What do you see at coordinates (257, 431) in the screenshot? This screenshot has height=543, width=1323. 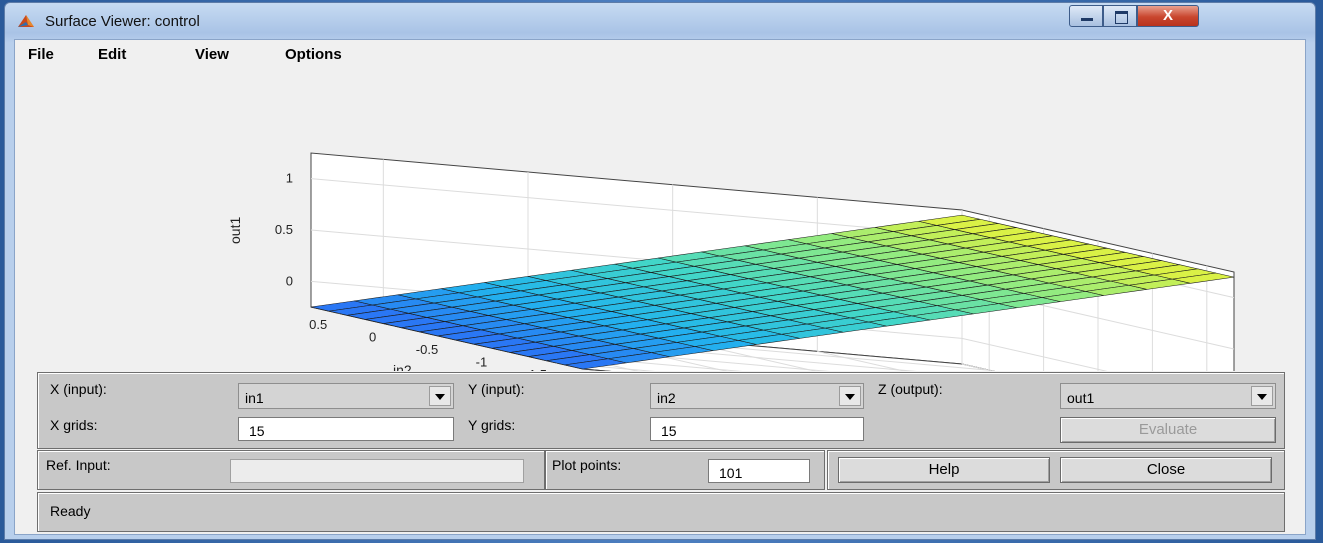 I see `x-grids-value: 15` at bounding box center [257, 431].